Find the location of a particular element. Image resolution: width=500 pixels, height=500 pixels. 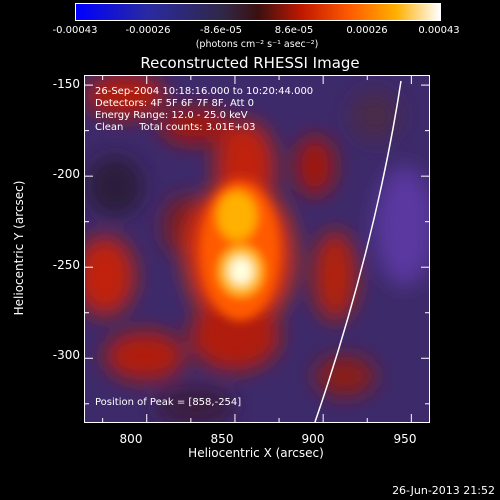

colorbar is located at coordinates (258, 12).